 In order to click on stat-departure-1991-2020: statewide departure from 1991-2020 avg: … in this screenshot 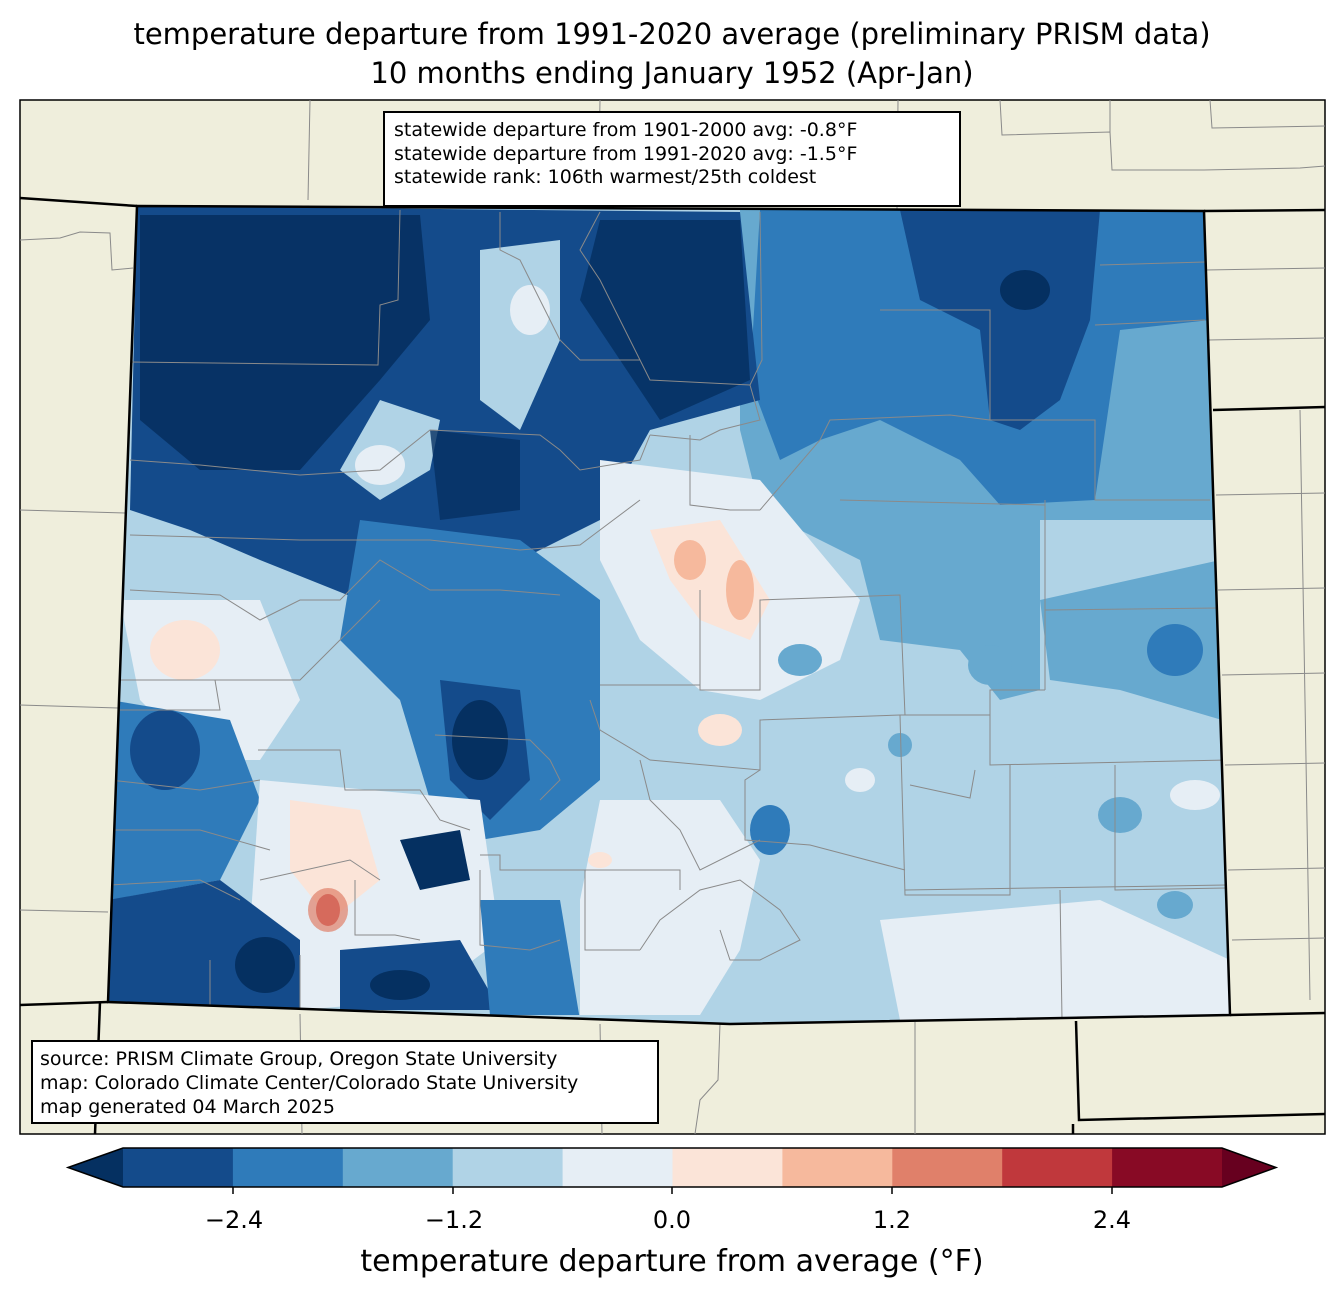, I will do `click(626, 153)`.